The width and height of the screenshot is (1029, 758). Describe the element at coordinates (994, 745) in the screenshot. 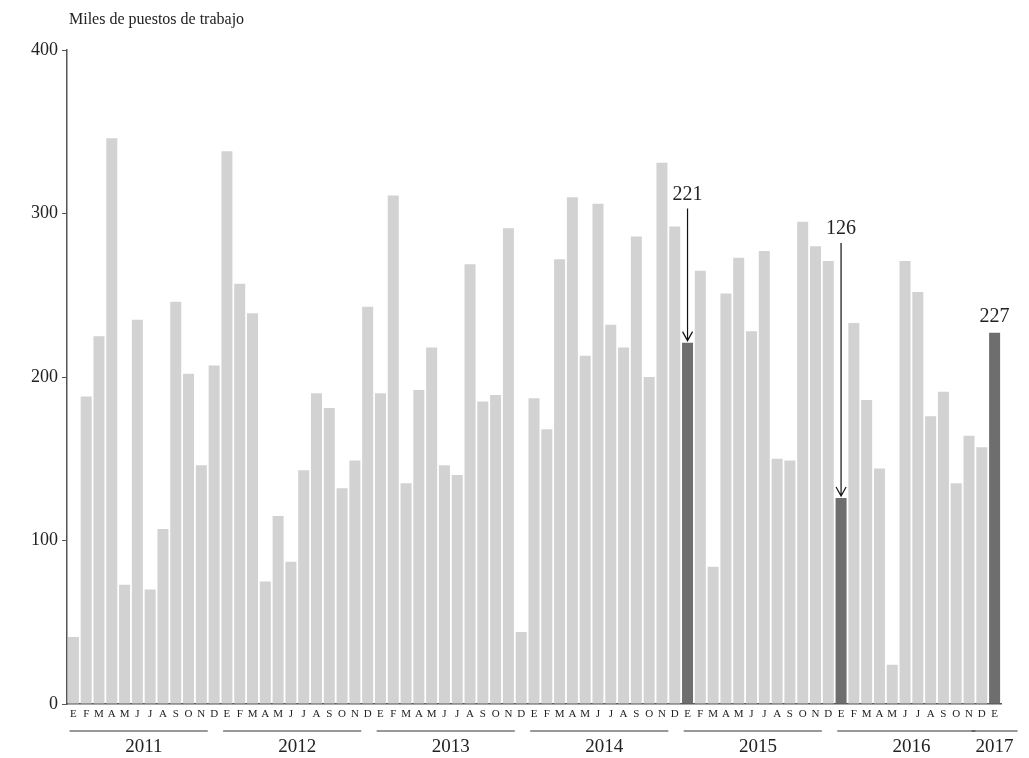

I see `text: 2017` at that location.